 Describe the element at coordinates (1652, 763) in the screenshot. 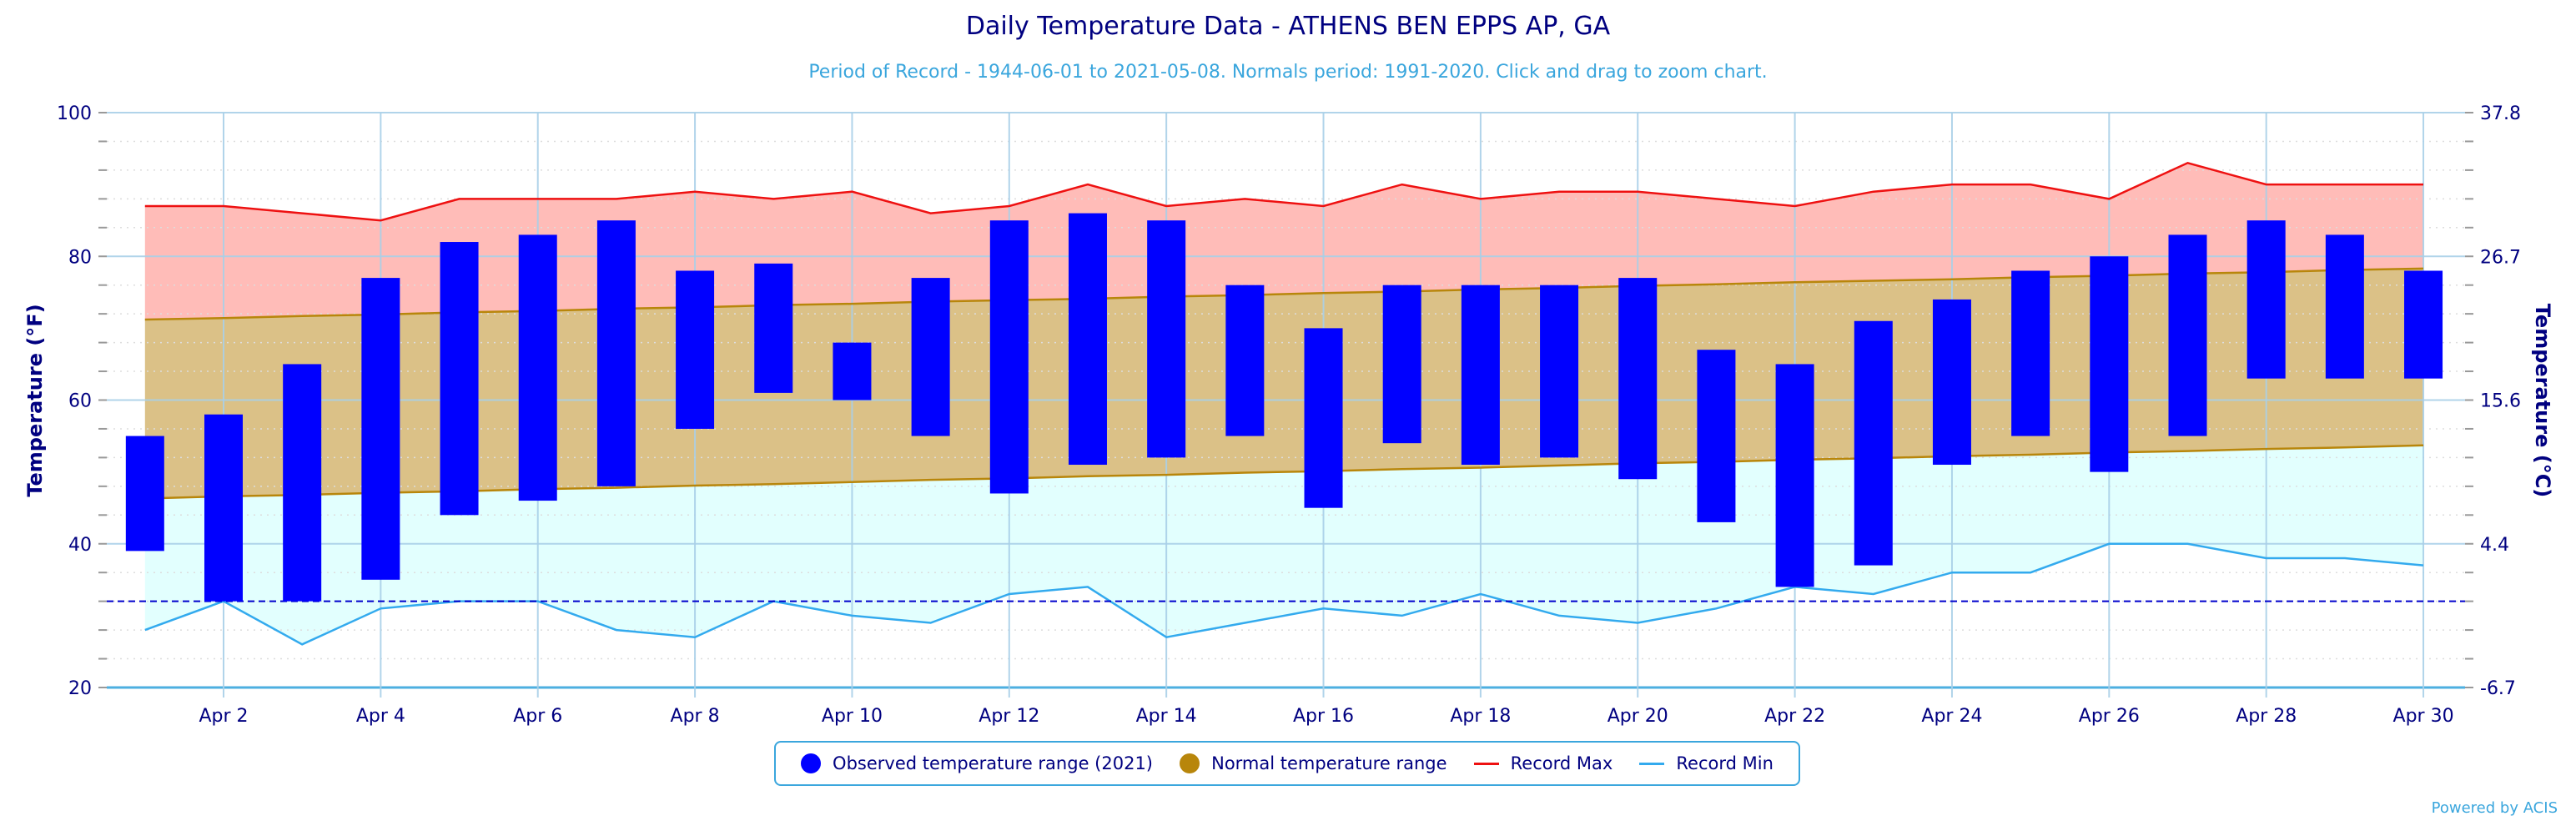

I see `record-min-line-icon` at that location.